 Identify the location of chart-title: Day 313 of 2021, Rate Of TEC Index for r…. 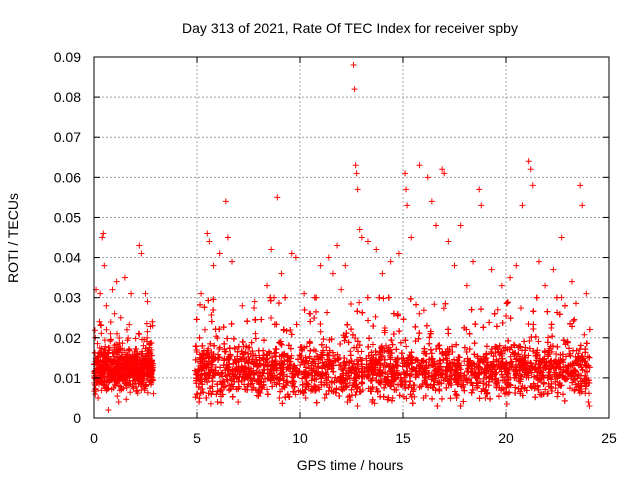
(350, 28).